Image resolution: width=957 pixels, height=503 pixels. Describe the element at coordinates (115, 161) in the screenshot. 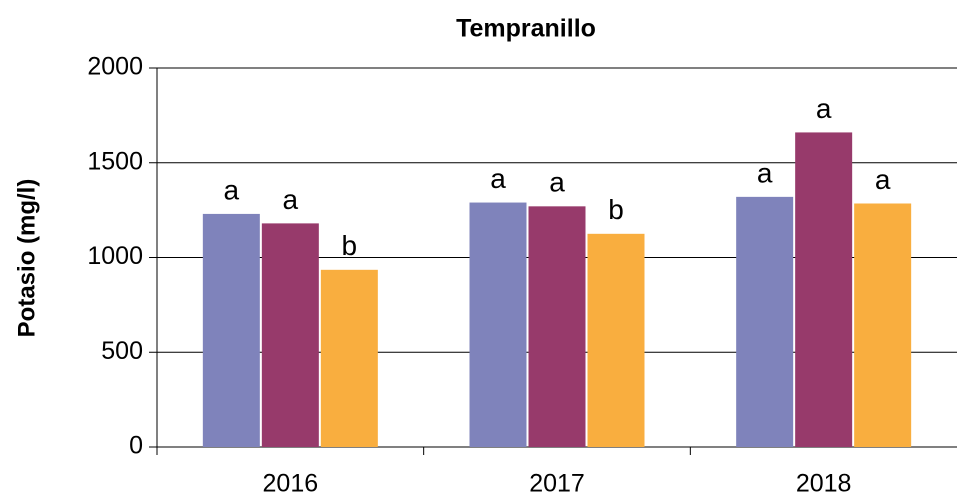

I see `y-tick-label: 1500` at that location.